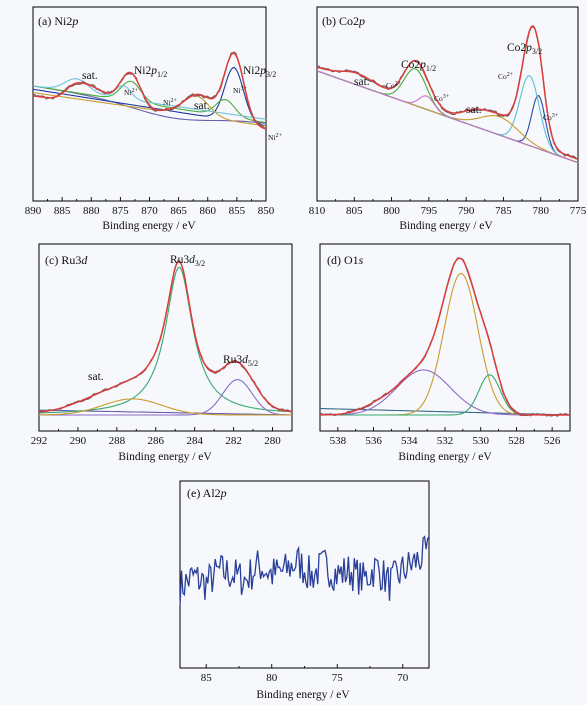 The width and height of the screenshot is (587, 705). What do you see at coordinates (275, 137) in the screenshot?
I see `panel-a-ni2plus-c: Ni2+` at bounding box center [275, 137].